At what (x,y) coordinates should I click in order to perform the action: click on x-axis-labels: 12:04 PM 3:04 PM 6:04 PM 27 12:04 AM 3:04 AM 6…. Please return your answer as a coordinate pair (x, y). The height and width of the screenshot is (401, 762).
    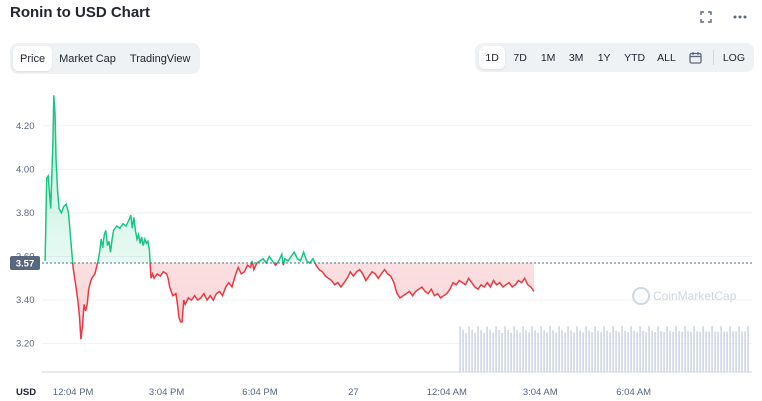
    Looking at the image, I should click on (352, 392).